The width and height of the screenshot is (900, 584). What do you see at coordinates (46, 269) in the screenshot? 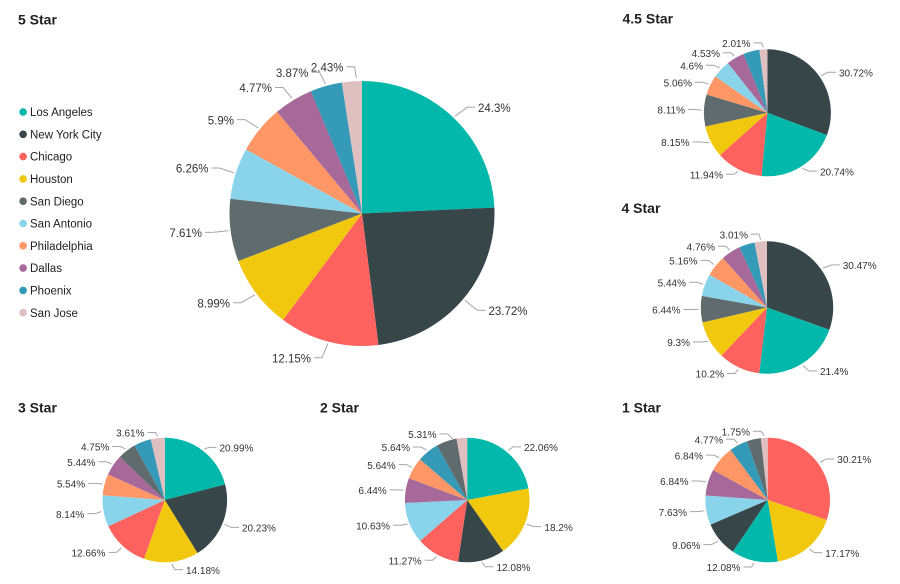
I see `svg-text: Dallas` at bounding box center [46, 269].